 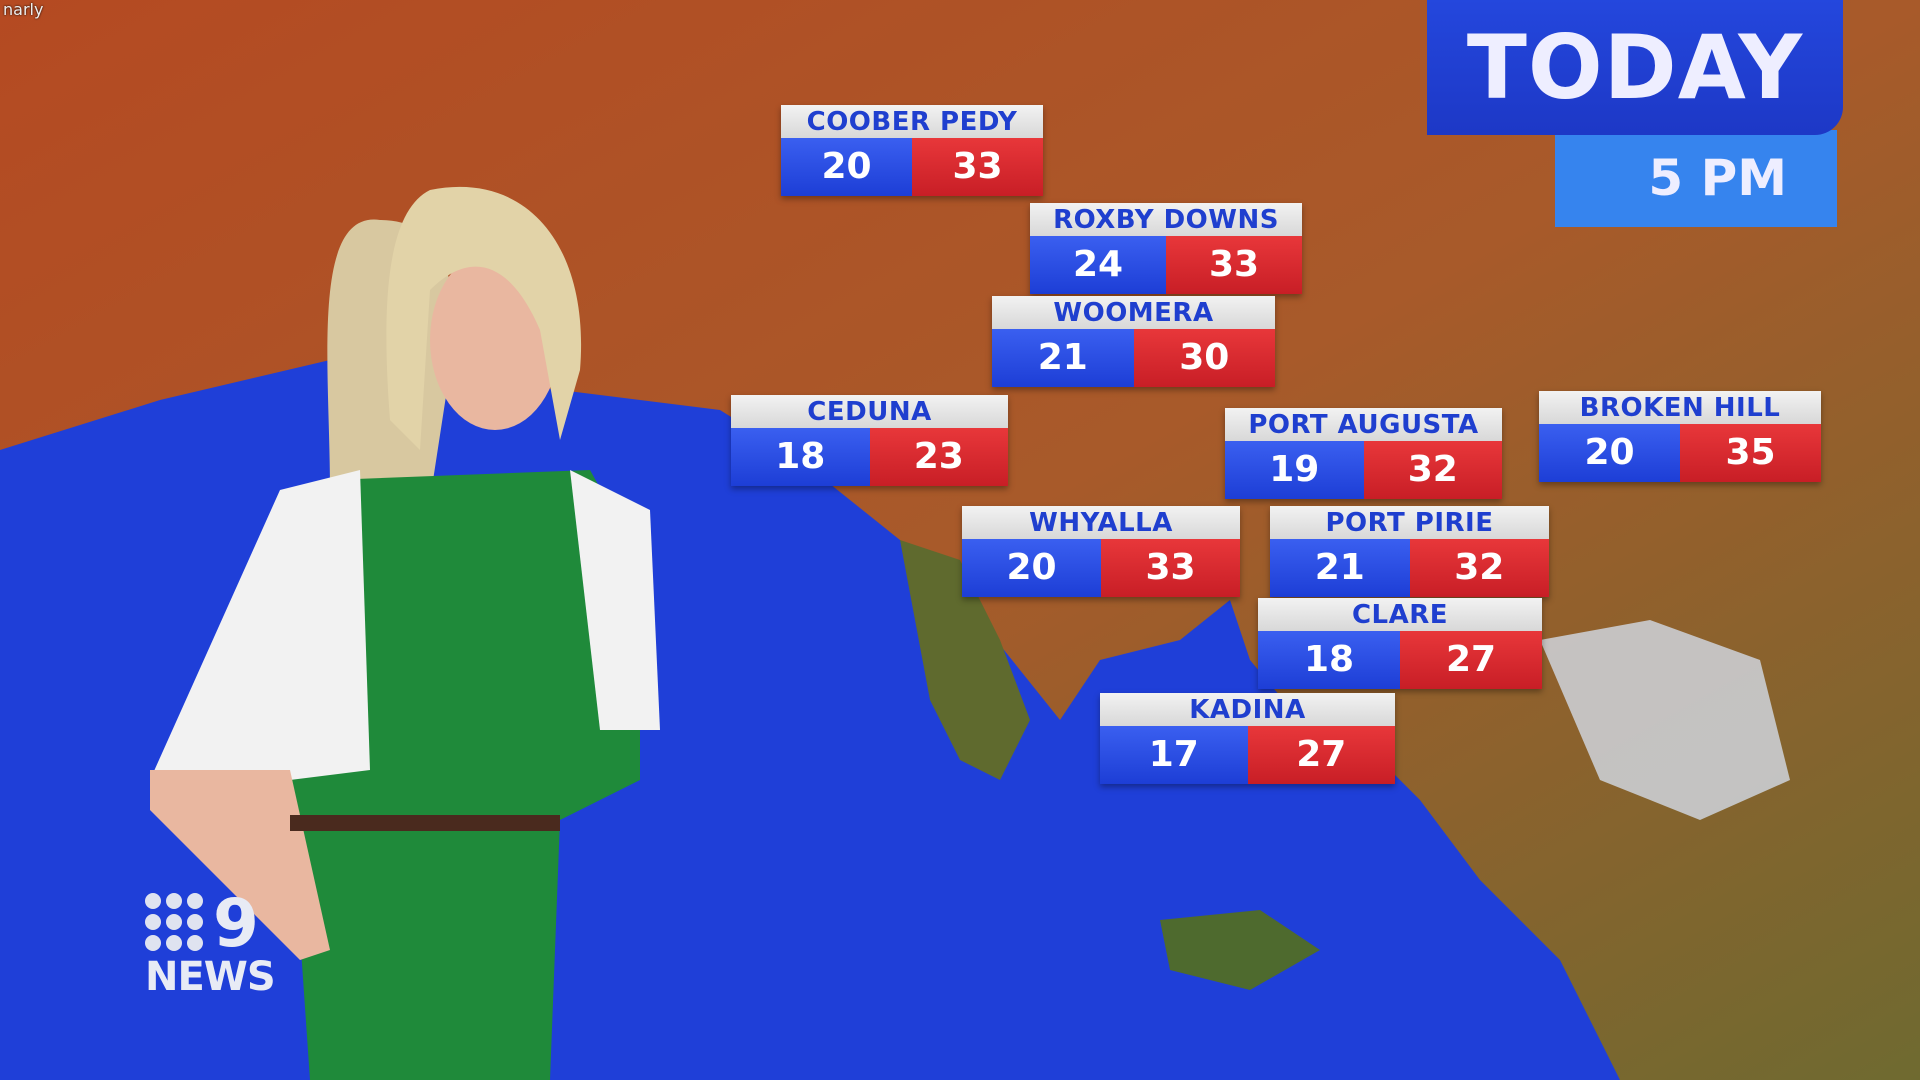 I want to click on city-port-augusta: PORT AUGUSTA 19 32, so click(x=1363, y=453).